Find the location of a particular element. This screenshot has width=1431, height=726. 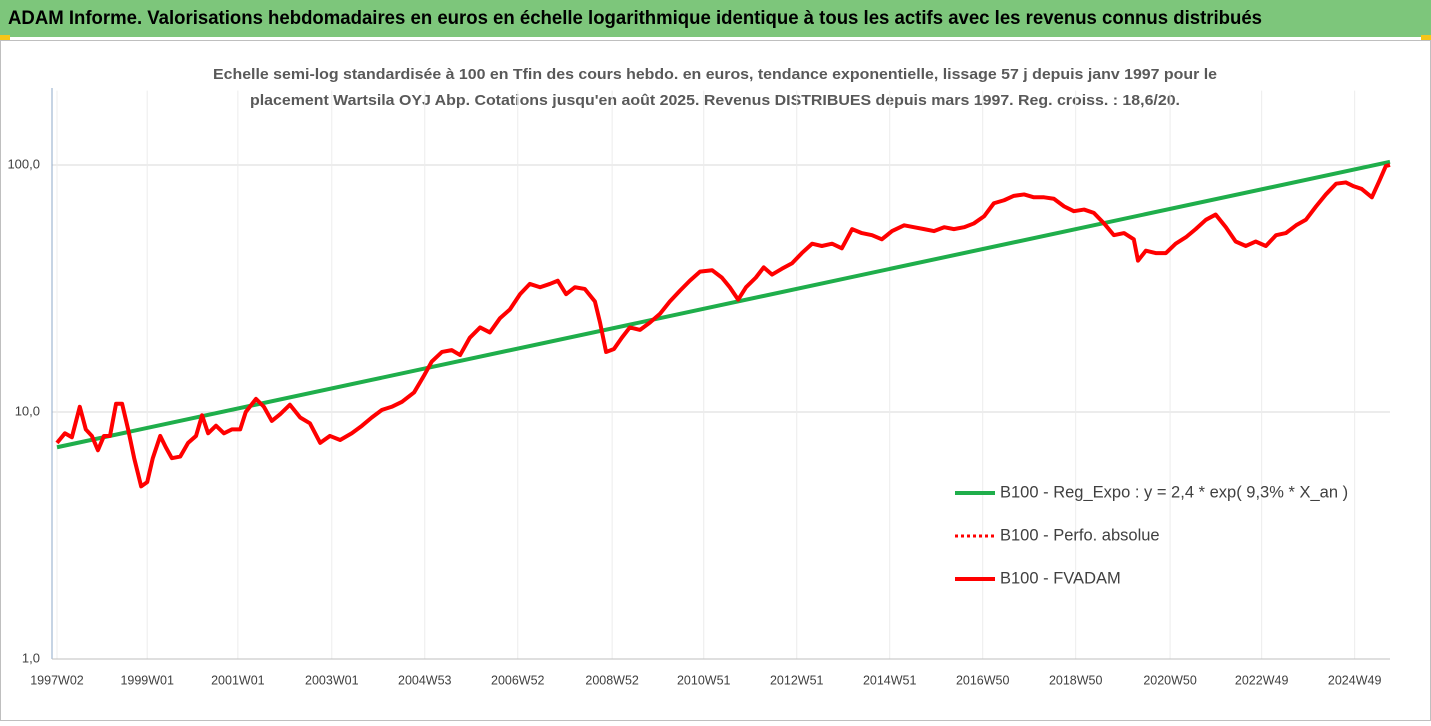

header-bar is located at coordinates (715, 18).